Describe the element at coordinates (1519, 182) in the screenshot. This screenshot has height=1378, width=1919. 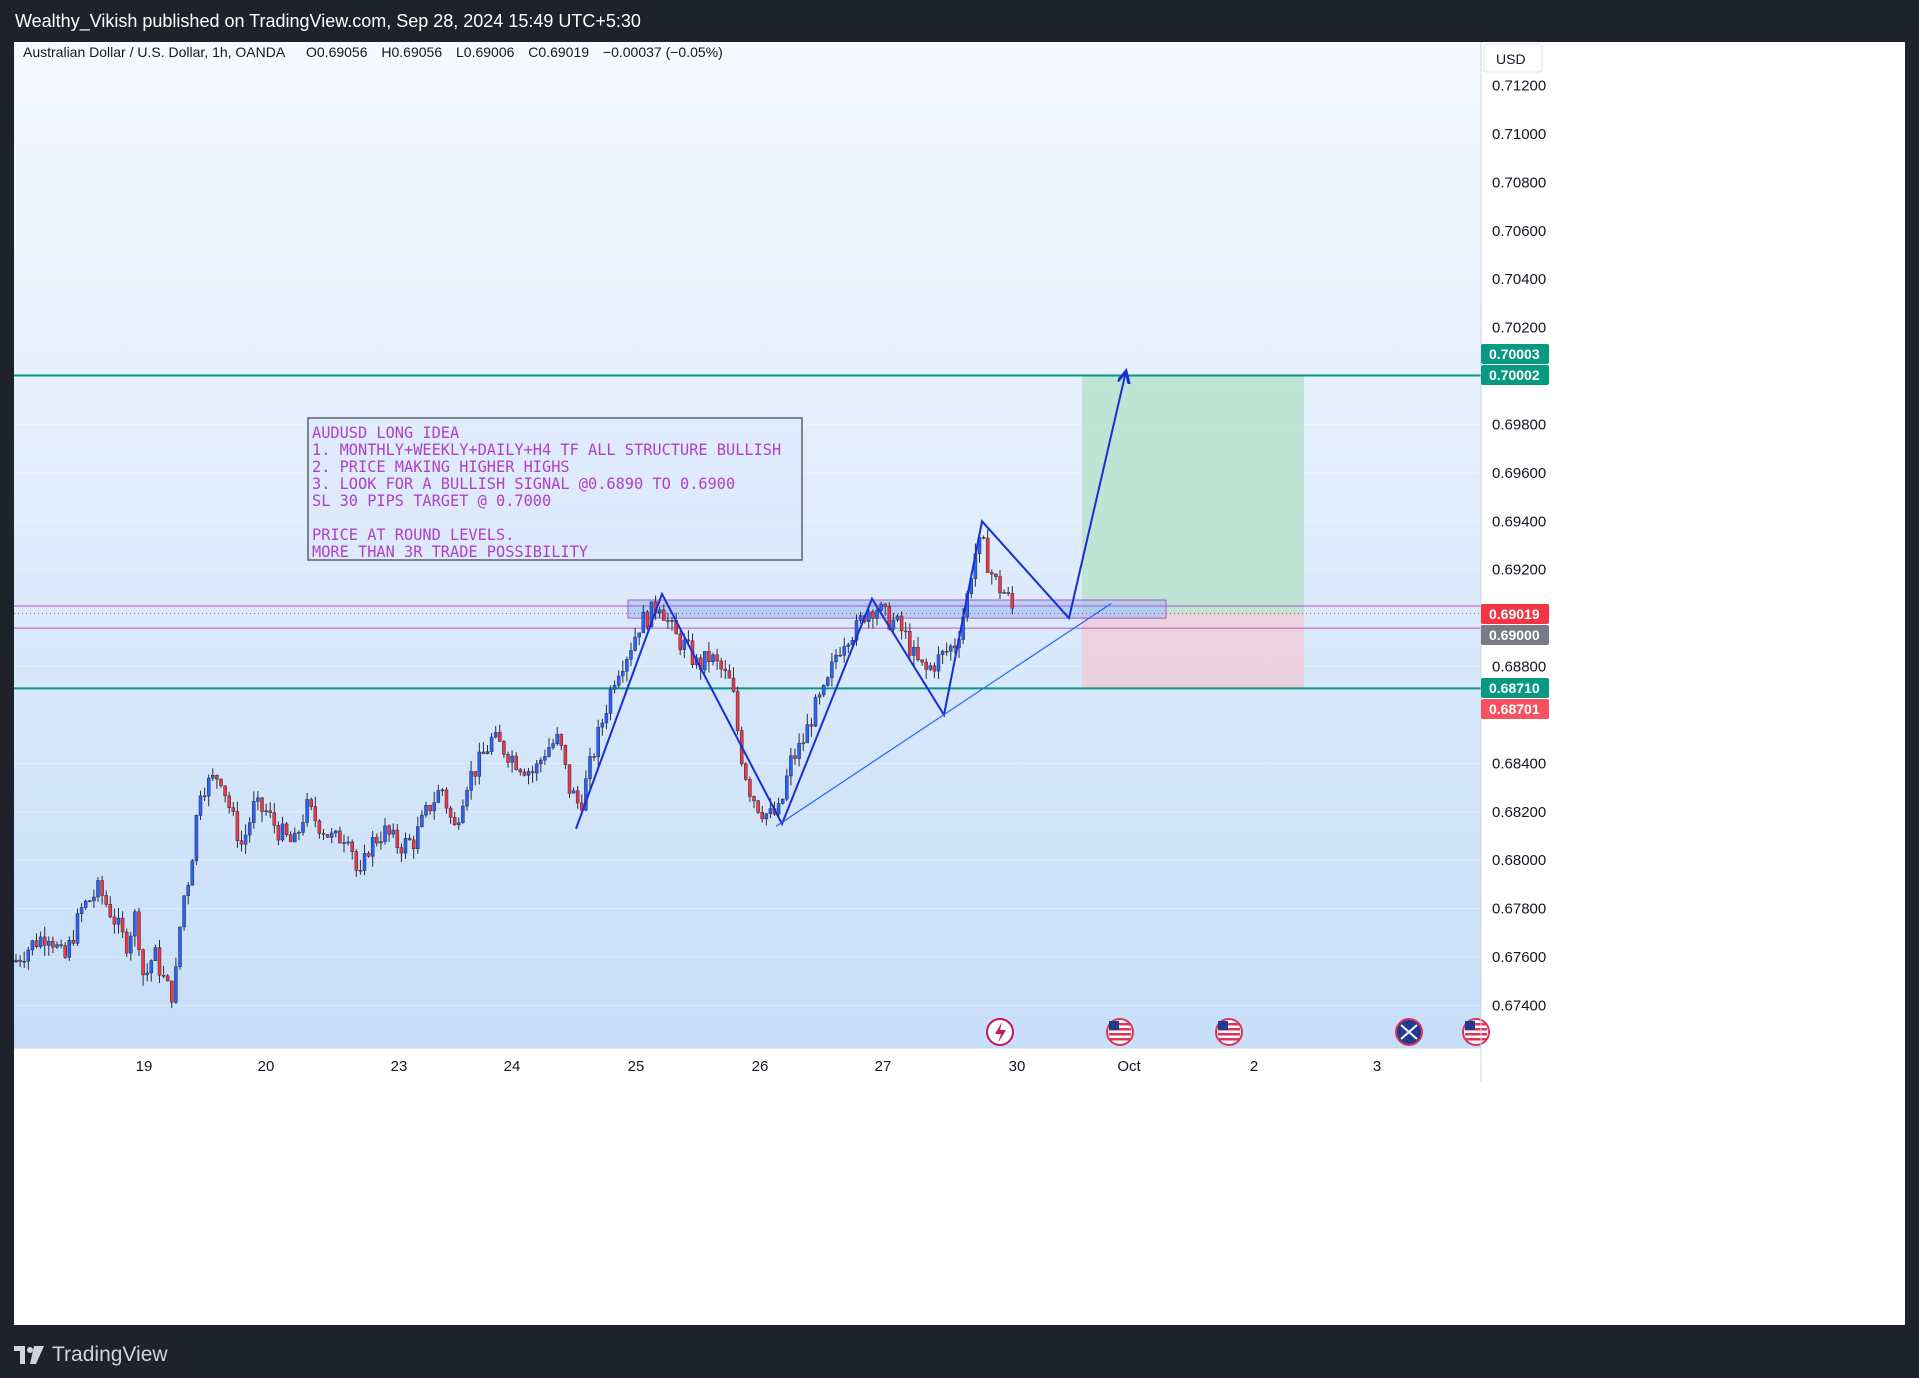
I see `price-tick-label: 0.70800` at that location.